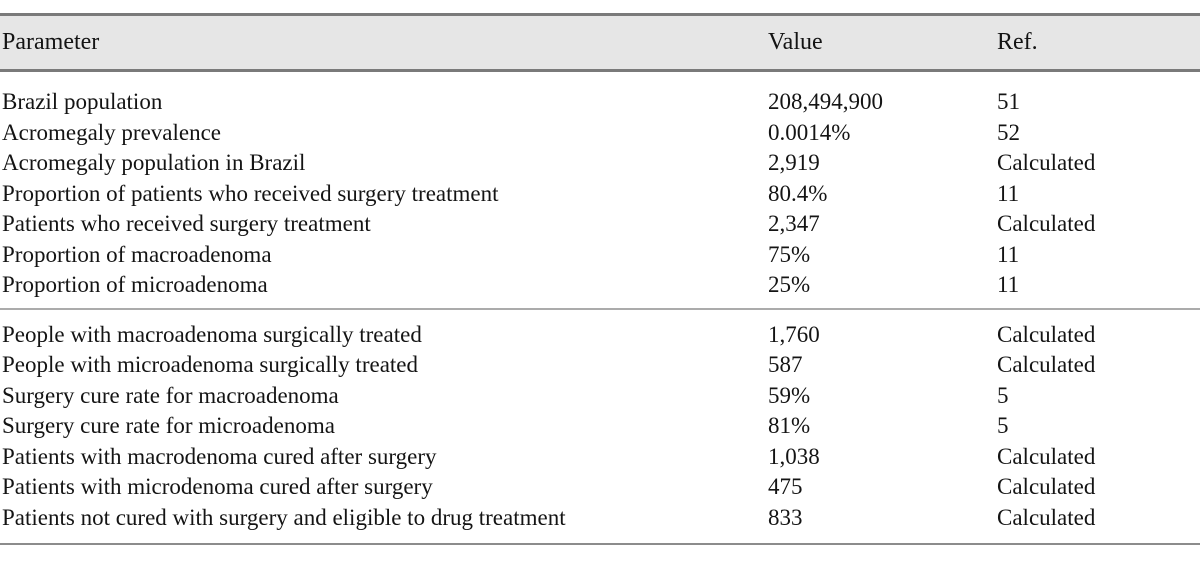 The height and width of the screenshot is (572, 1200). Describe the element at coordinates (600, 255) in the screenshot. I see `table-row: Proportion of macroadenoma 75% 11` at that location.